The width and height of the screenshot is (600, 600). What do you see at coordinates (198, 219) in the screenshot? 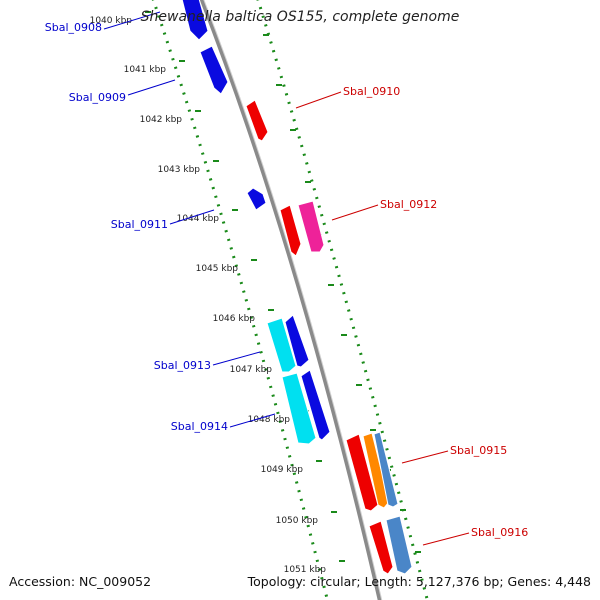
I see `tick-label: 1044 kbp` at bounding box center [198, 219].